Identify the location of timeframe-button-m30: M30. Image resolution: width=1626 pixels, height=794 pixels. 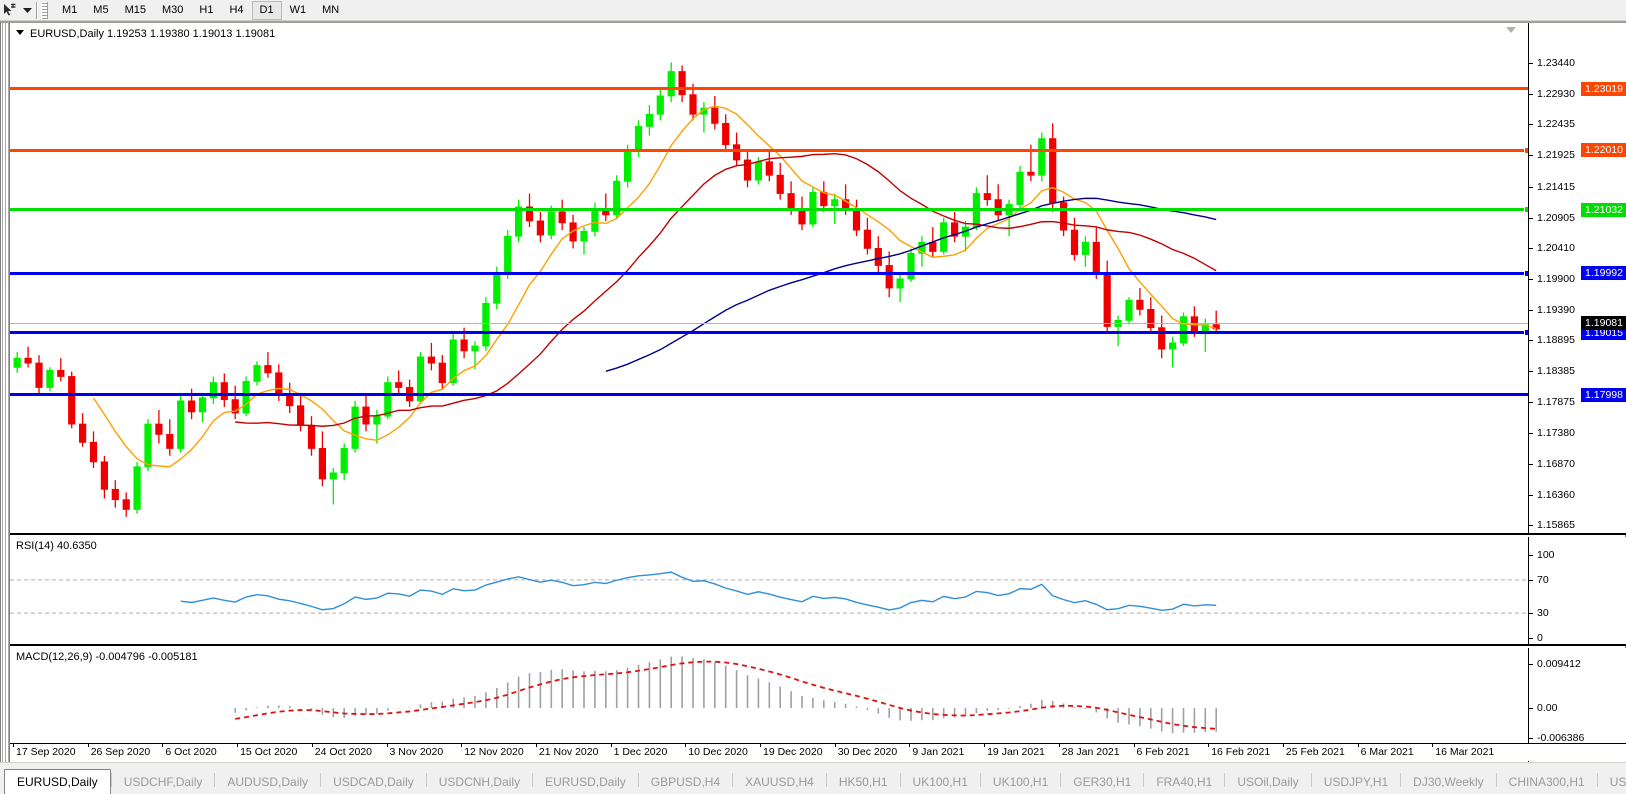
(172, 10).